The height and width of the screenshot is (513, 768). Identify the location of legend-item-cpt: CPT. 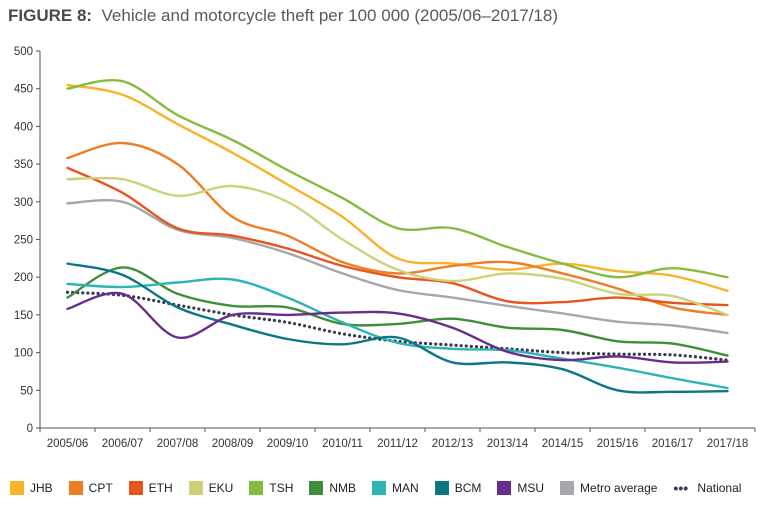
(90, 488).